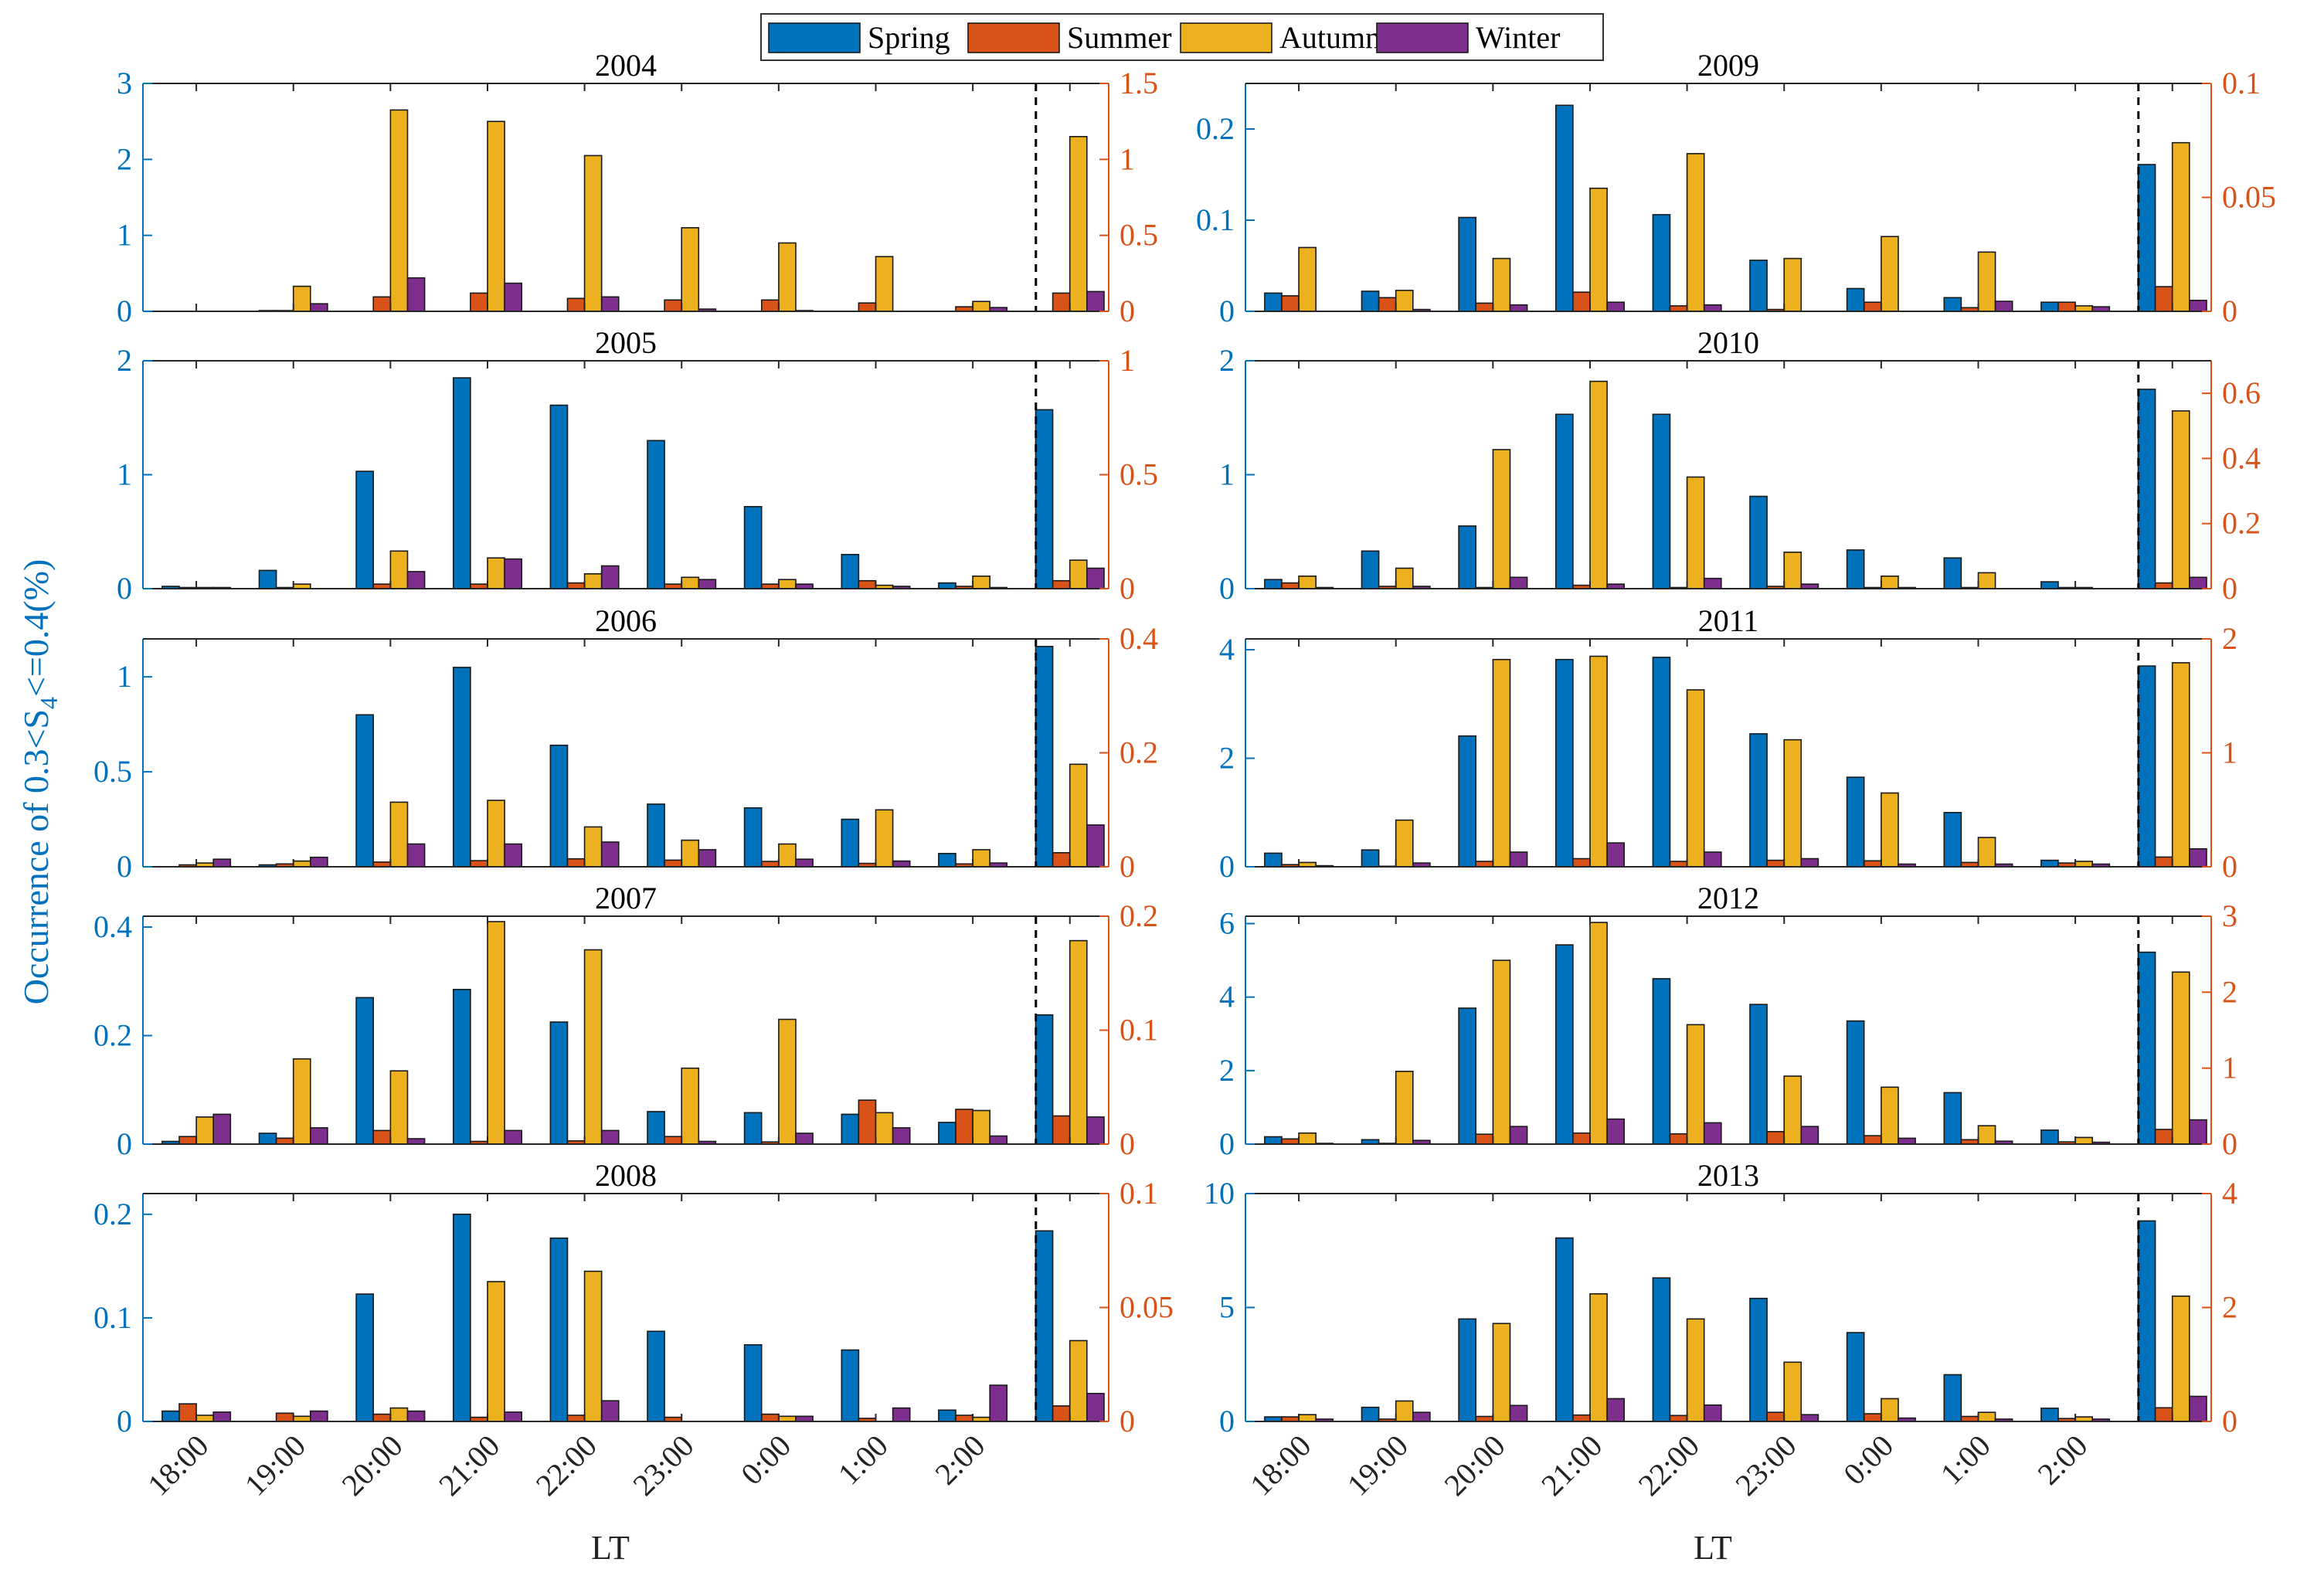 Image resolution: width=2324 pixels, height=1569 pixels. Describe the element at coordinates (909, 37) in the screenshot. I see `legend-label-spring: Spring` at that location.